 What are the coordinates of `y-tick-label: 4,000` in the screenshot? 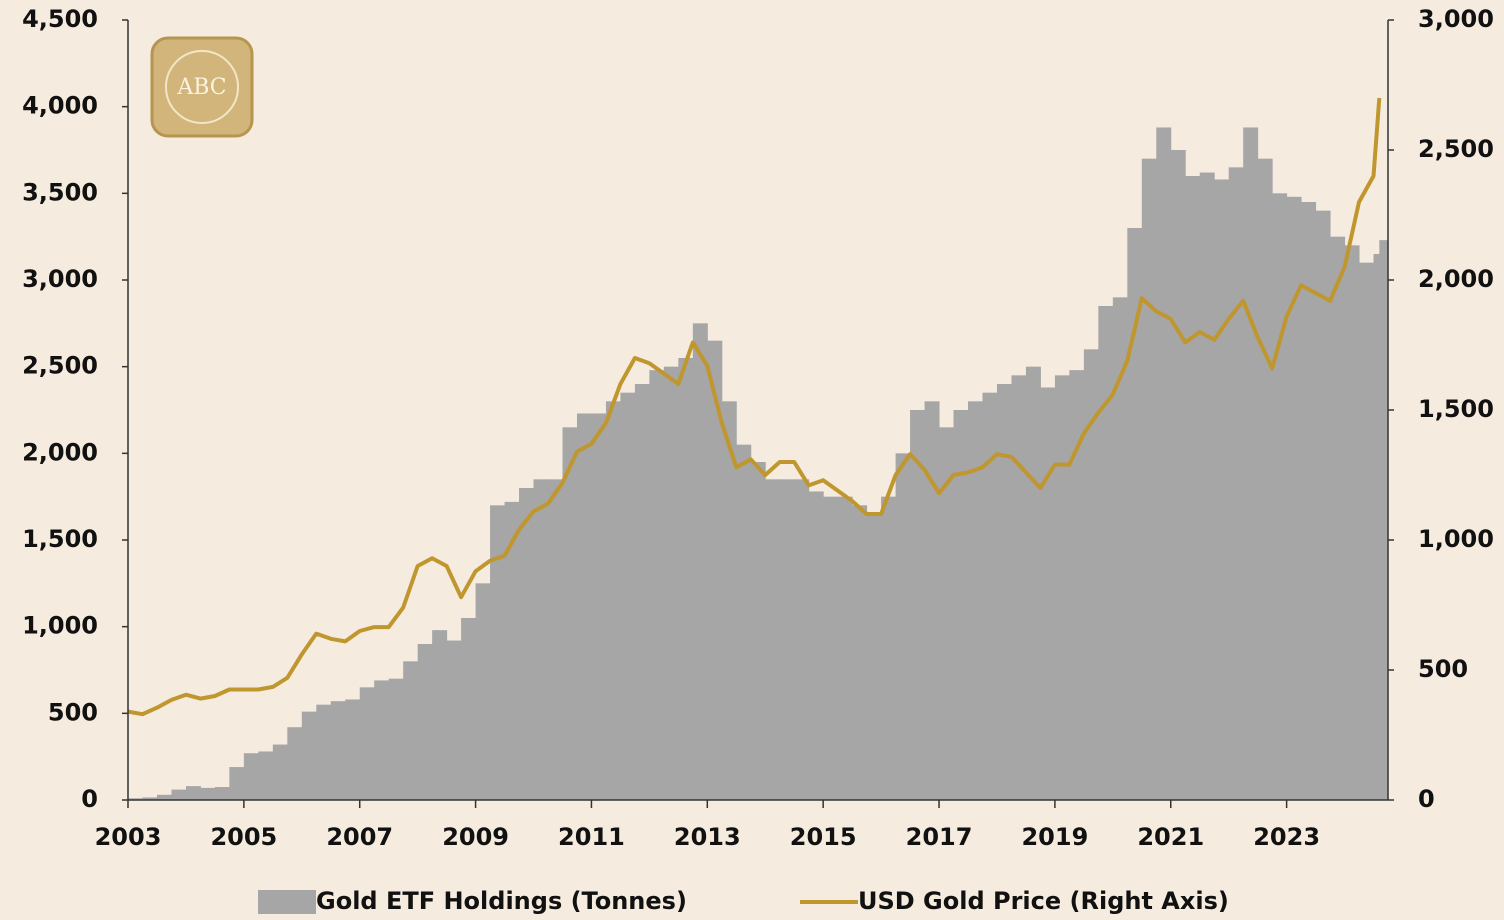 It's located at (60, 106).